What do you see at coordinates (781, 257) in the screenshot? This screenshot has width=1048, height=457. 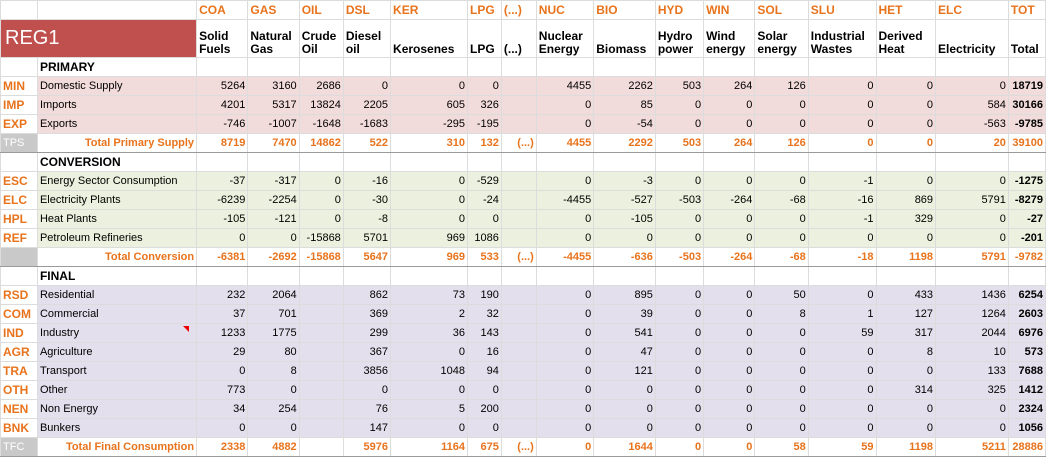 I see `total-value-cell: -68` at bounding box center [781, 257].